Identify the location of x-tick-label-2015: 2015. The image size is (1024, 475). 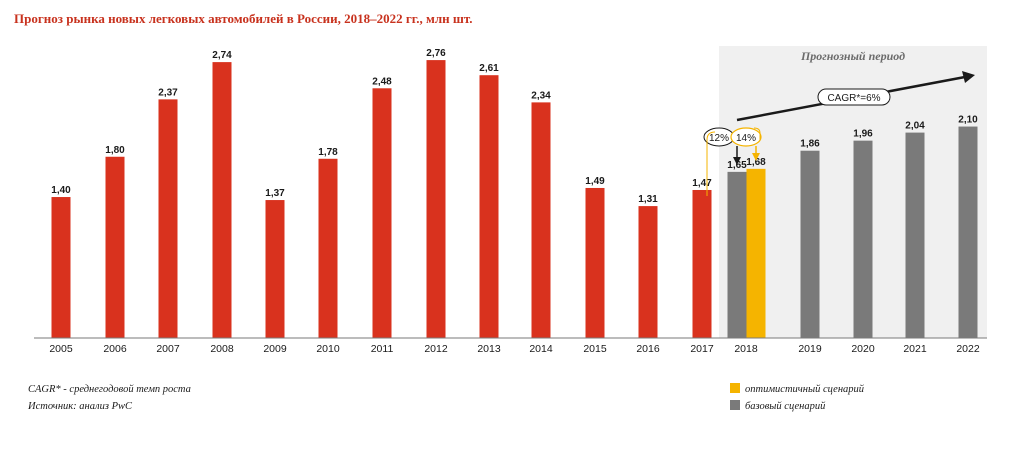
(595, 349).